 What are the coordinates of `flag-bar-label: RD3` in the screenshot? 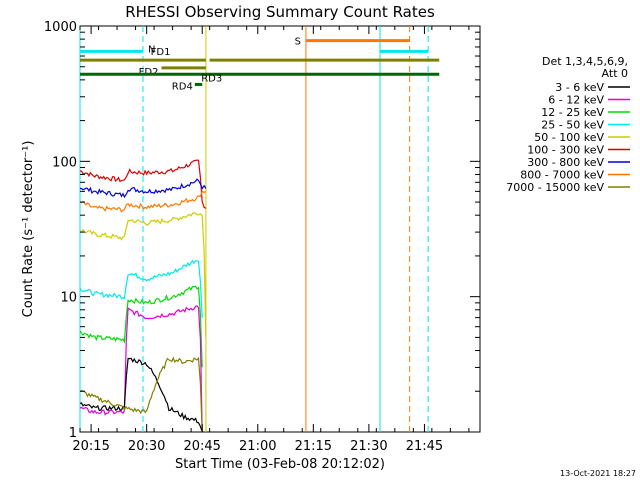 It's located at (211, 78).